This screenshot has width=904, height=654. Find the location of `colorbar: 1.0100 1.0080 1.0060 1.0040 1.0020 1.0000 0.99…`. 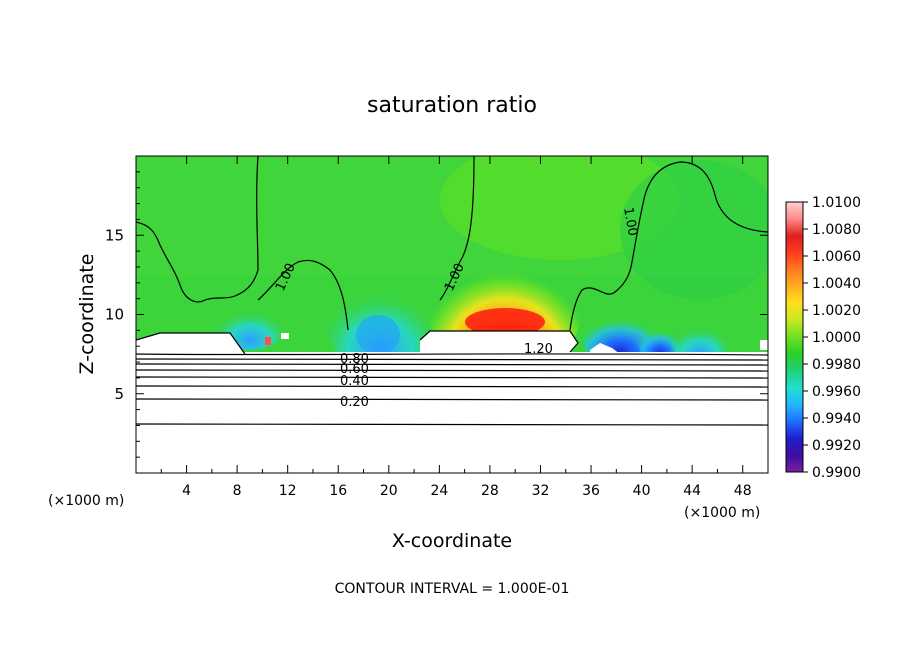

colorbar: 1.0100 1.0080 1.0060 1.0040 1.0020 1.0000 0.99… is located at coordinates (823, 338).